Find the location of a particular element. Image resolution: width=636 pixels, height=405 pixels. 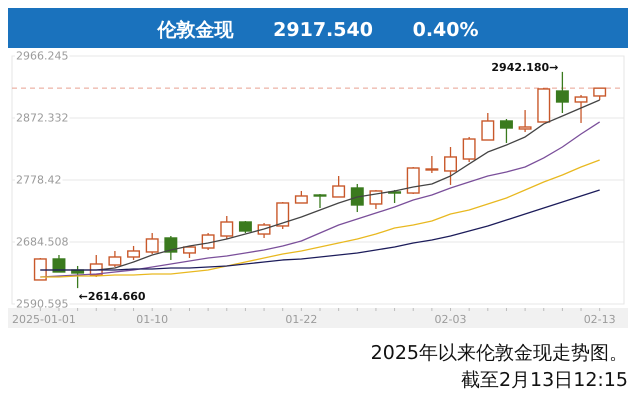

y-tick-label: 2590.595 is located at coordinates (42, 304).